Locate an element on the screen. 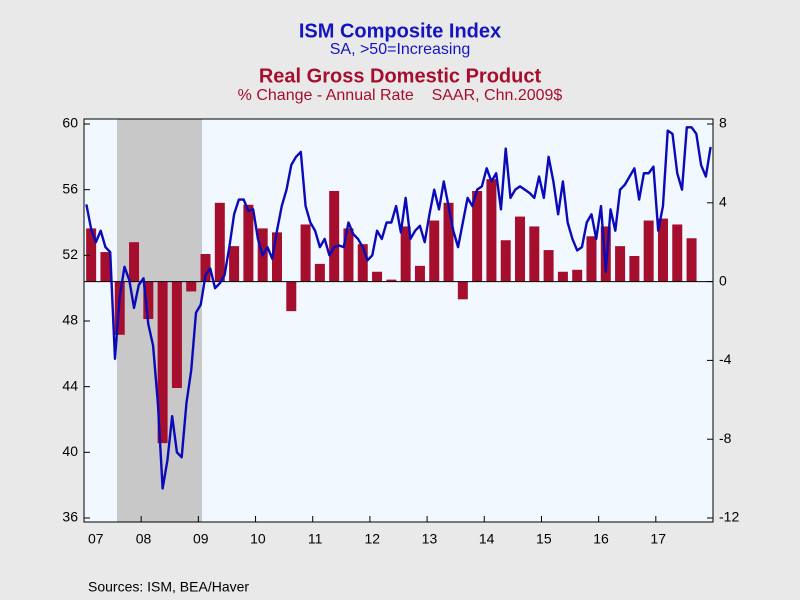  x-tick-label: 16 is located at coordinates (601, 539).